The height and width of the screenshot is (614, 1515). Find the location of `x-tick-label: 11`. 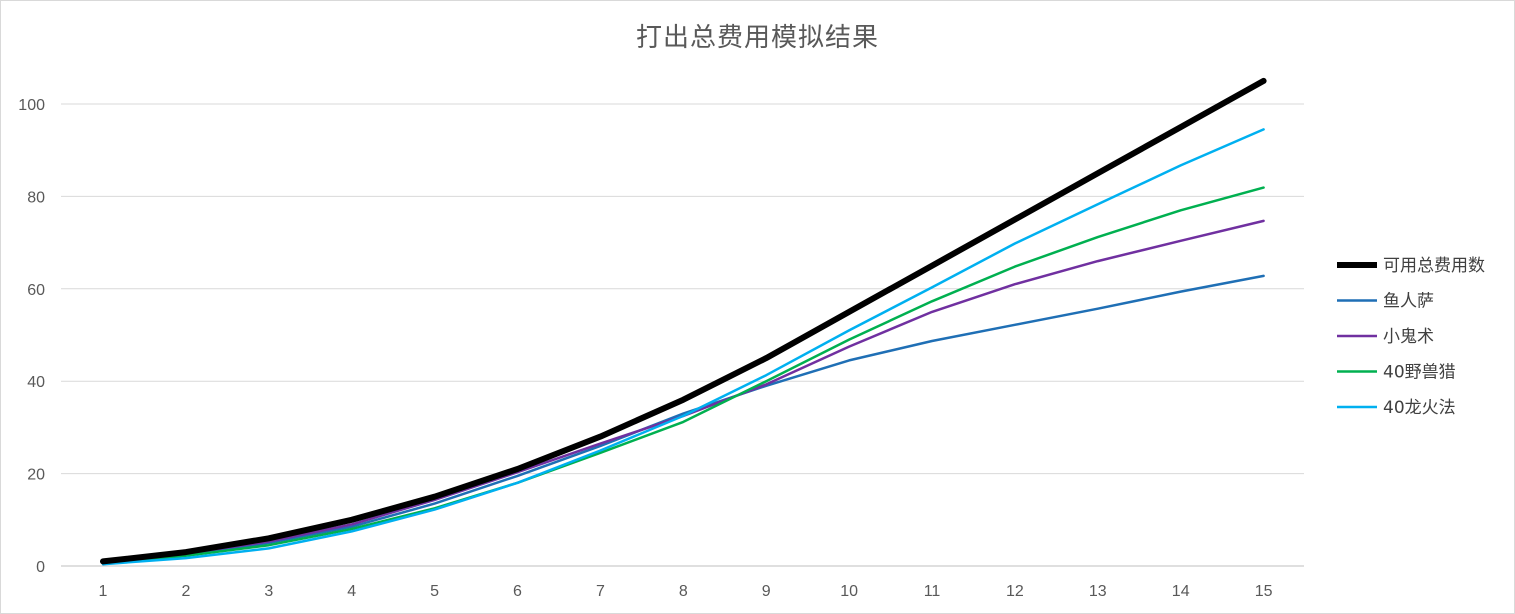

x-tick-label: 11 is located at coordinates (932, 591).